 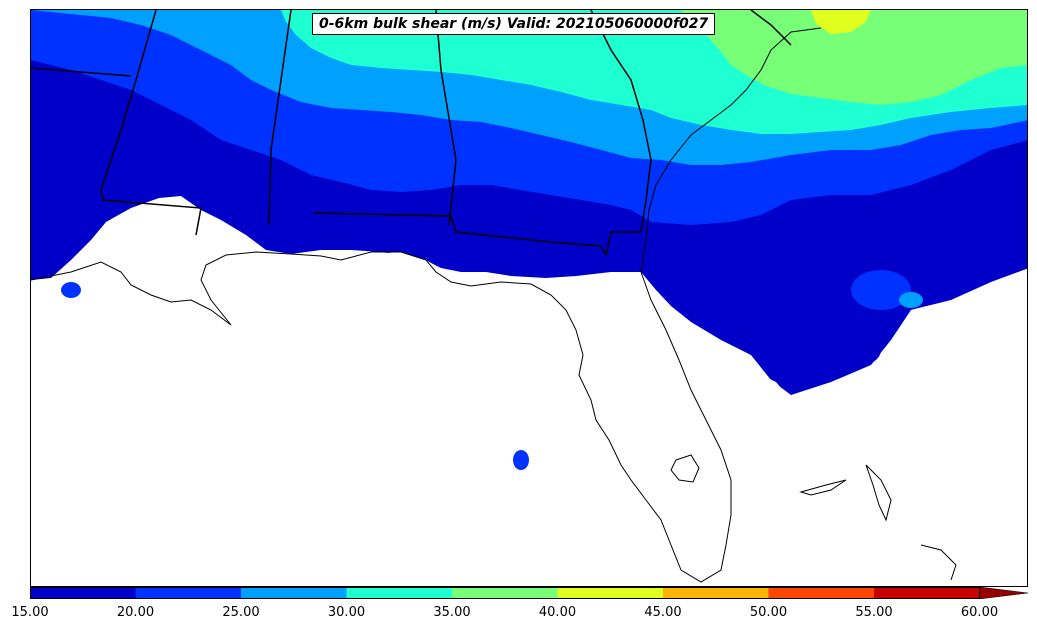 What do you see at coordinates (346, 612) in the screenshot?
I see `colorbar-tick-label: 30.00` at bounding box center [346, 612].